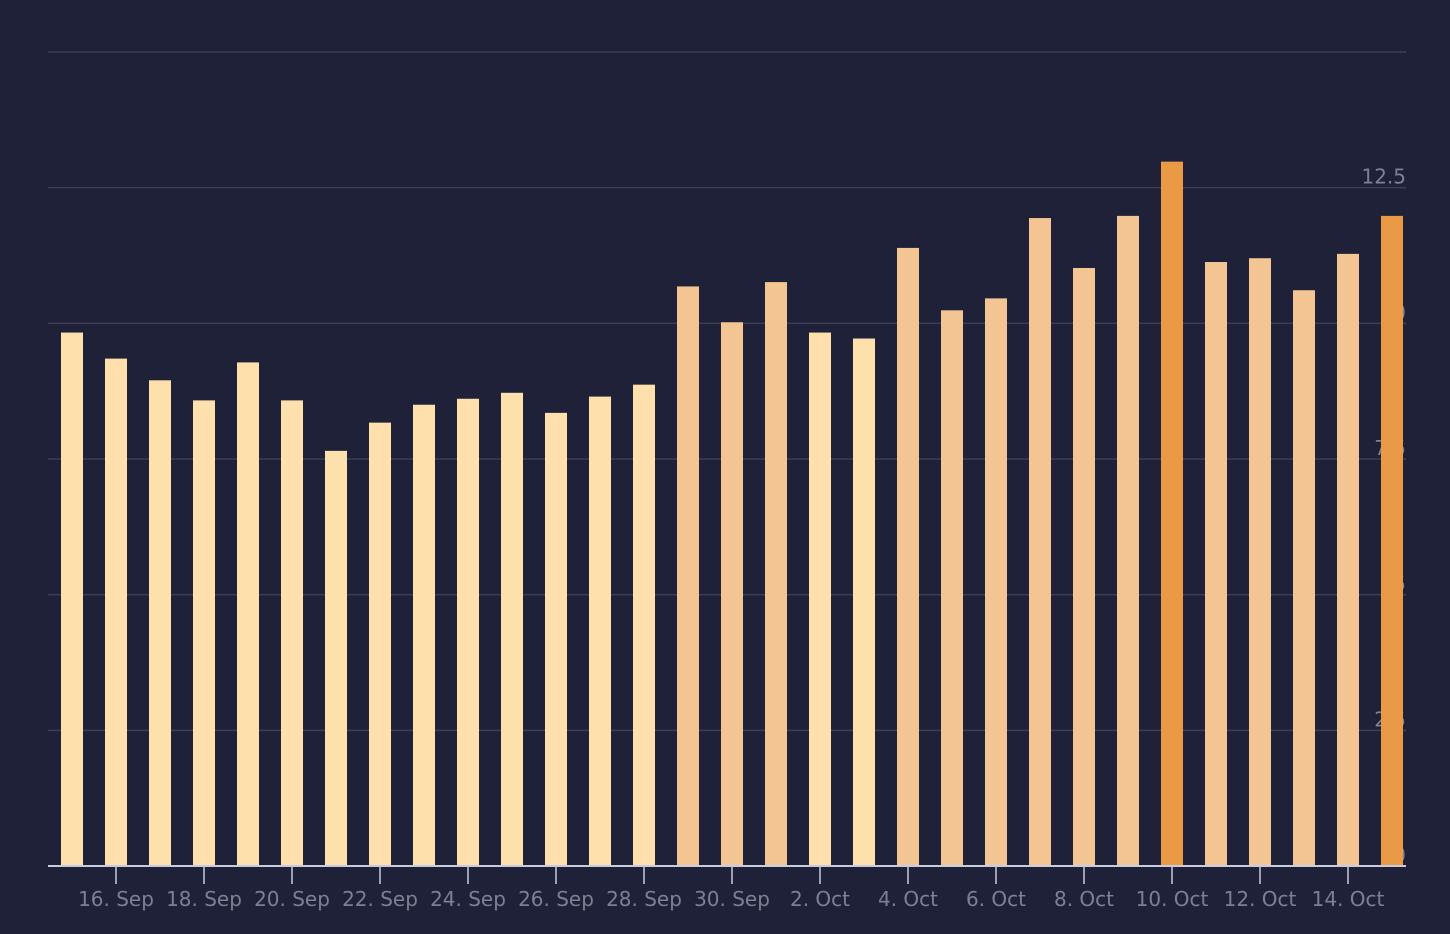 The image size is (1450, 934). Describe the element at coordinates (116, 899) in the screenshot. I see `x-tick-label: 16. Sep` at that location.